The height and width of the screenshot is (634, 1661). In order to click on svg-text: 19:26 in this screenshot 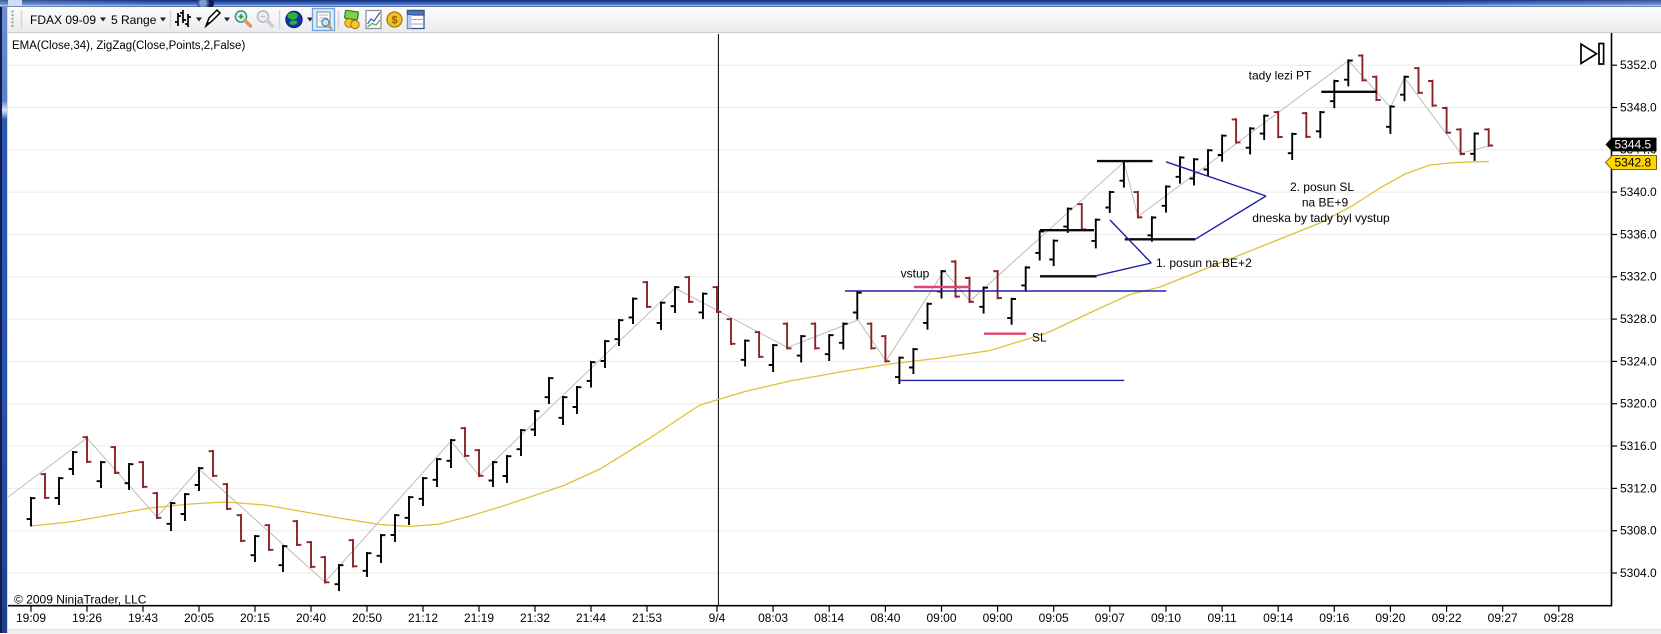, I will do `click(87, 618)`.